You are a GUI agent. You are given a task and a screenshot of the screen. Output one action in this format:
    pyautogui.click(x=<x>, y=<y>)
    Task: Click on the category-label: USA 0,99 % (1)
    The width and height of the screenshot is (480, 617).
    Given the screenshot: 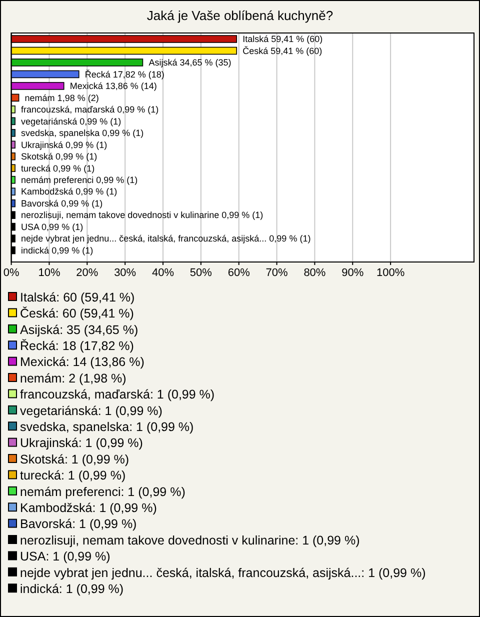 What is the action you would take?
    pyautogui.click(x=52, y=227)
    